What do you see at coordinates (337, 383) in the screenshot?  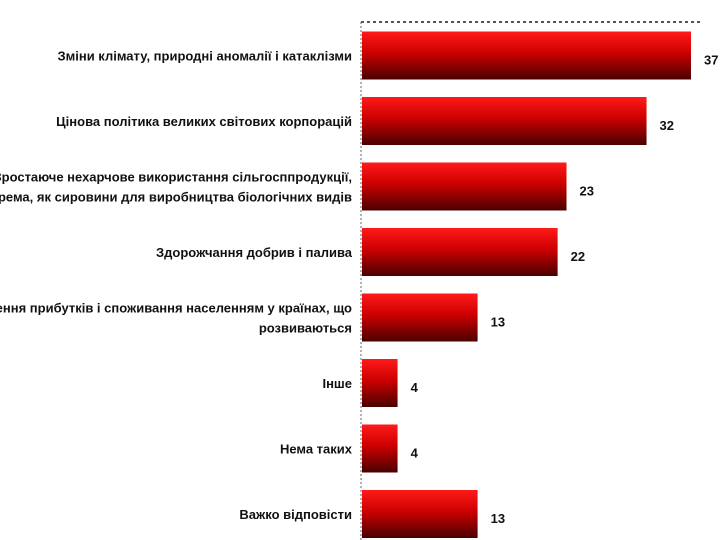 I see `category-label-5-line-0: Інше` at bounding box center [337, 383].